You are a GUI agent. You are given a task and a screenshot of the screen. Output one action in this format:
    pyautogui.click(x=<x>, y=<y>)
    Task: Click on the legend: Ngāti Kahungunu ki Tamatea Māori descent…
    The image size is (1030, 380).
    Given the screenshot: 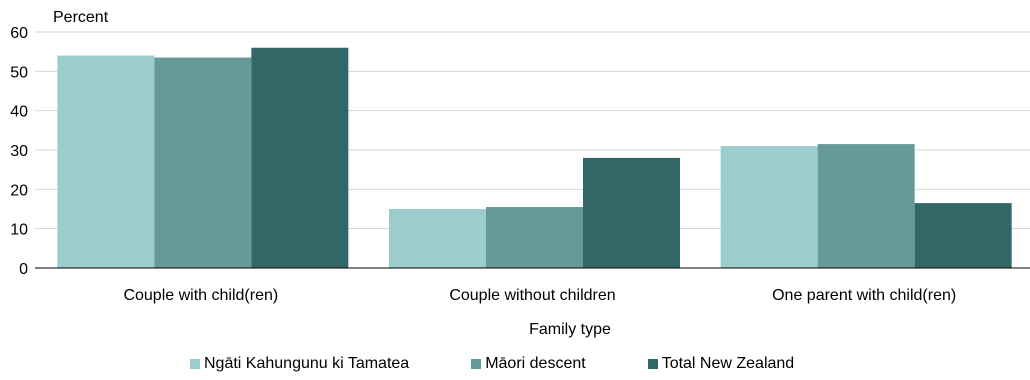 What is the action you would take?
    pyautogui.click(x=492, y=364)
    